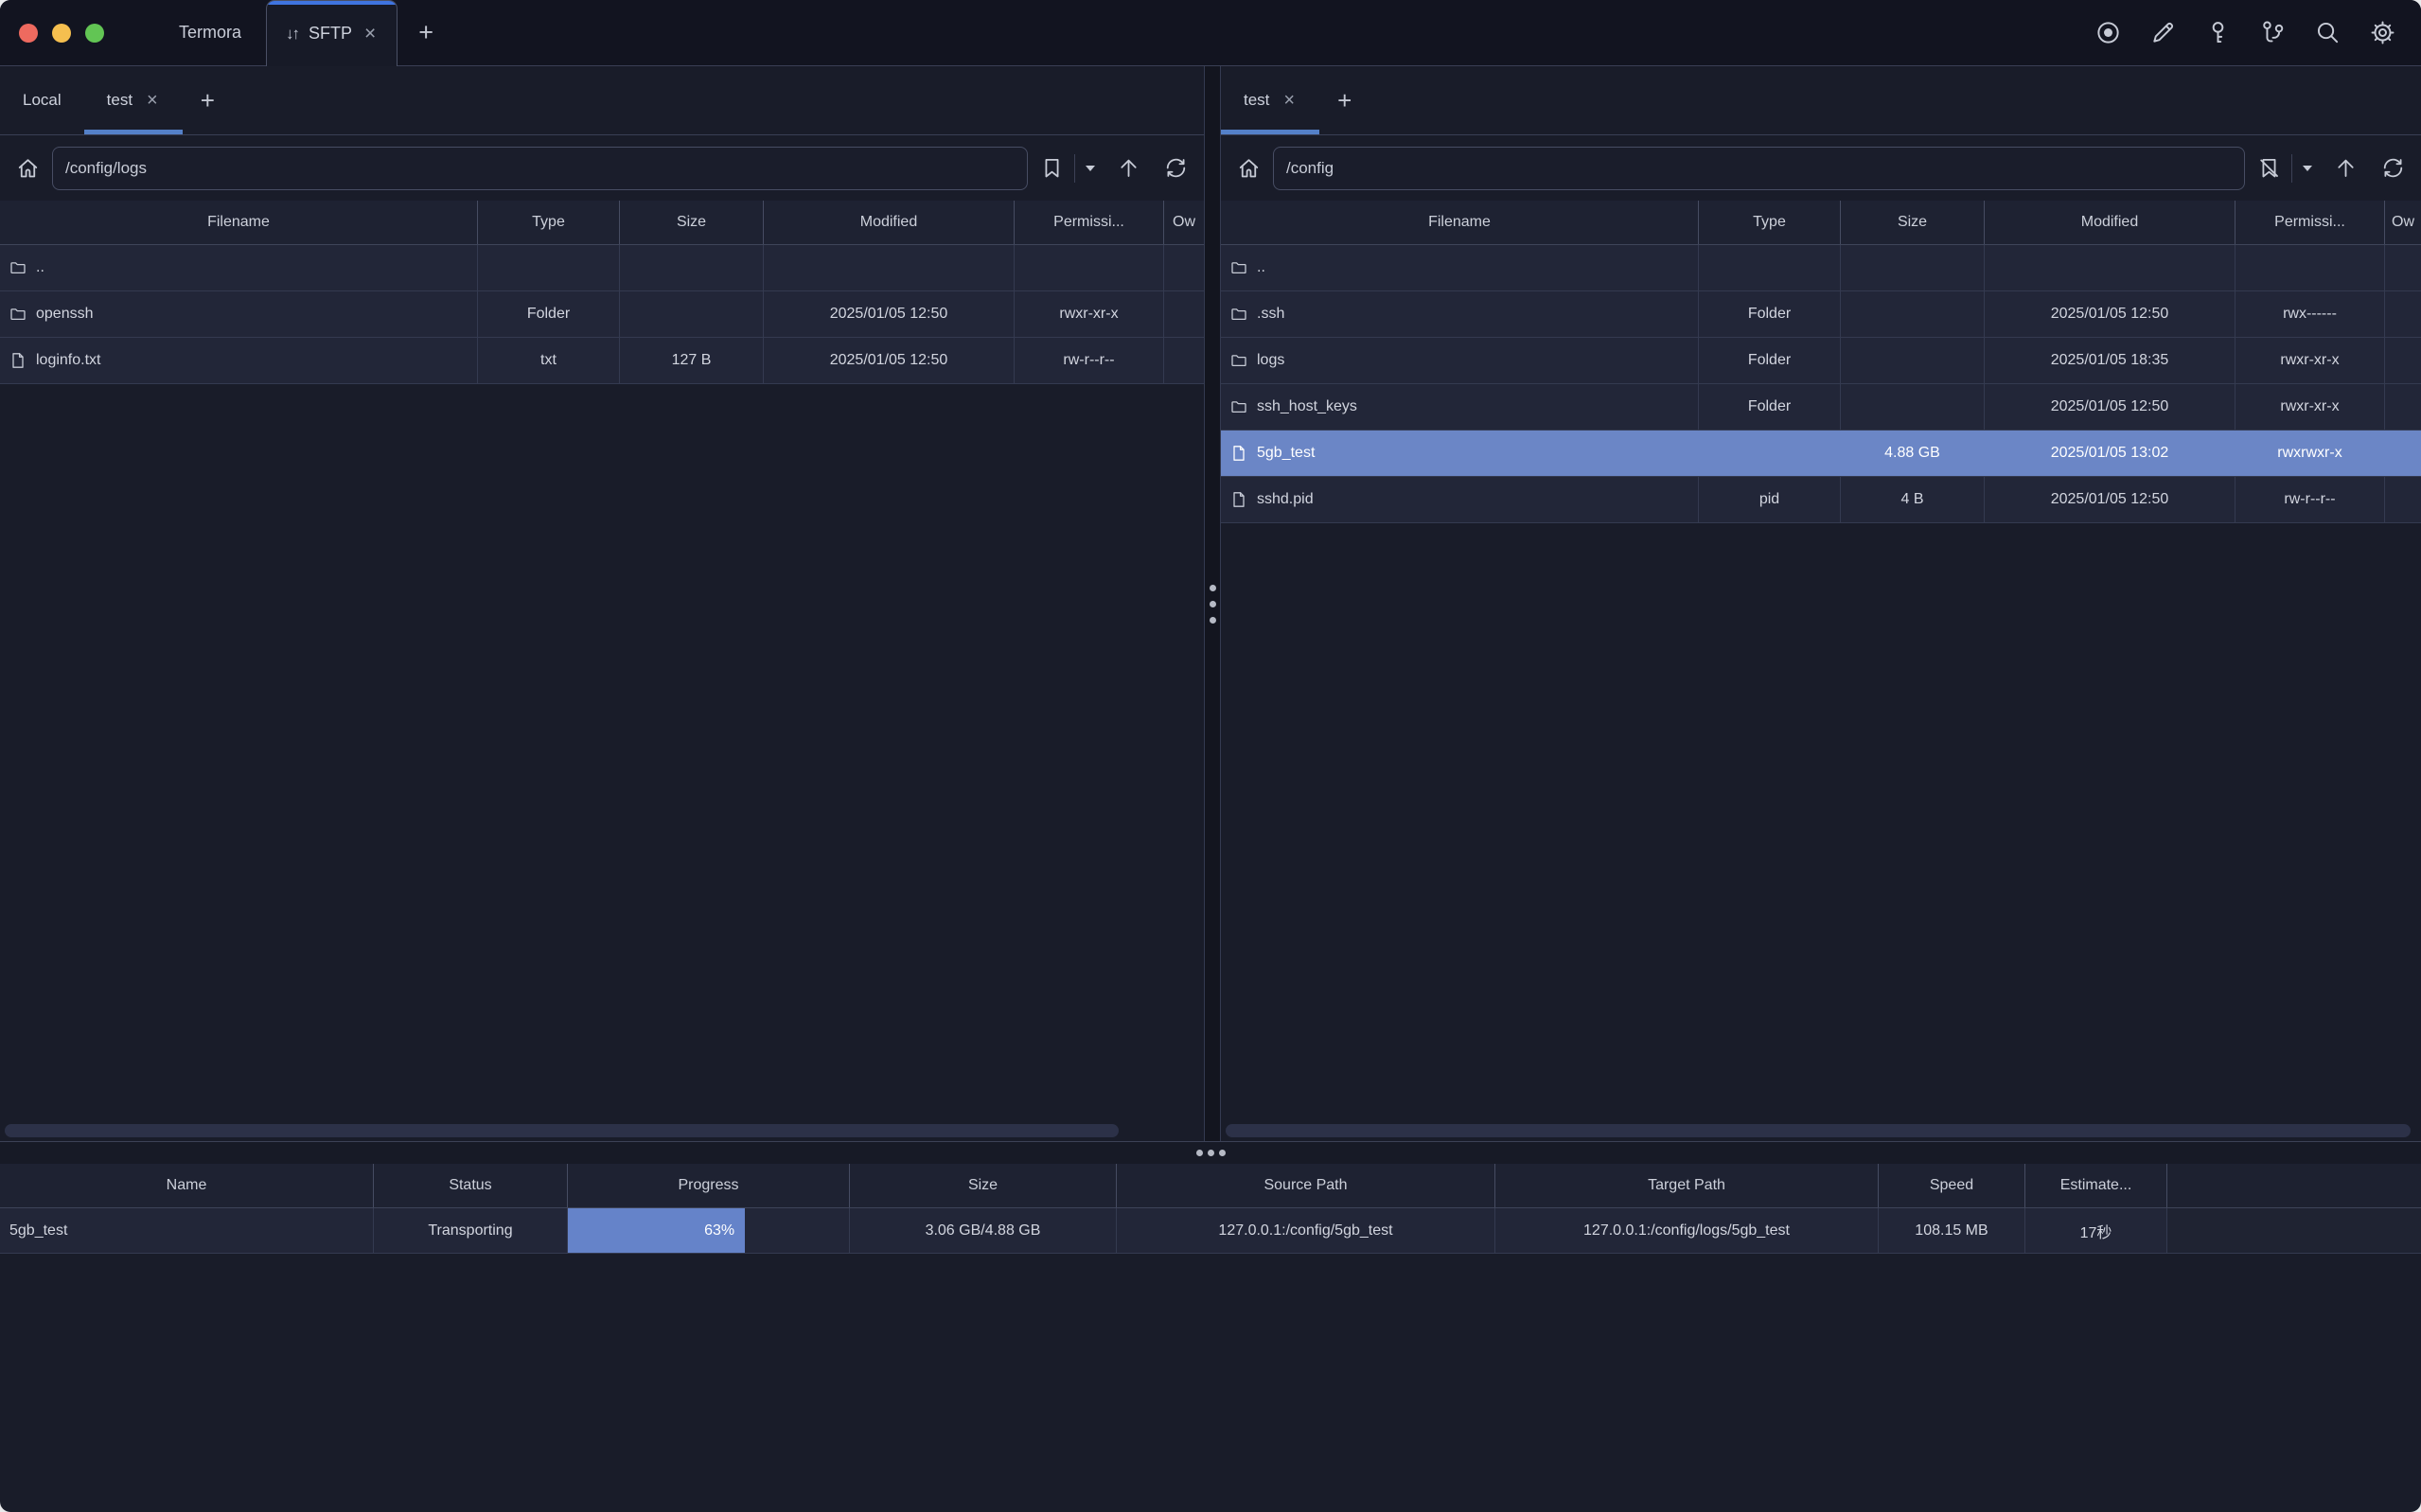 This screenshot has height=1512, width=2421. What do you see at coordinates (1210, 1152) in the screenshot?
I see `horizontal-splitter` at bounding box center [1210, 1152].